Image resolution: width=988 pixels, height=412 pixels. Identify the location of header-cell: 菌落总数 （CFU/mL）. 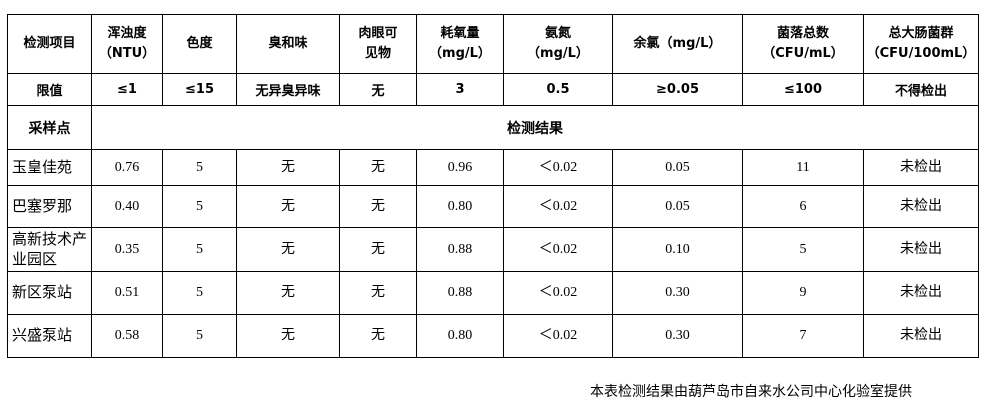
(803, 44).